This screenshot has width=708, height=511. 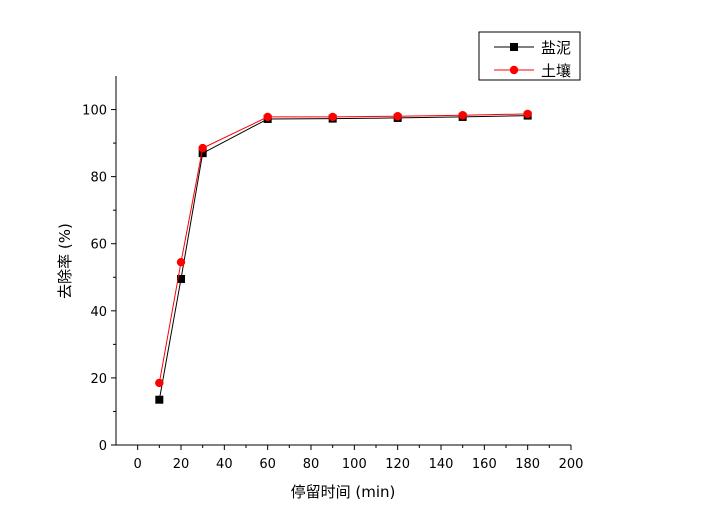 I want to click on x-tick-label: 80, so click(x=311, y=464).